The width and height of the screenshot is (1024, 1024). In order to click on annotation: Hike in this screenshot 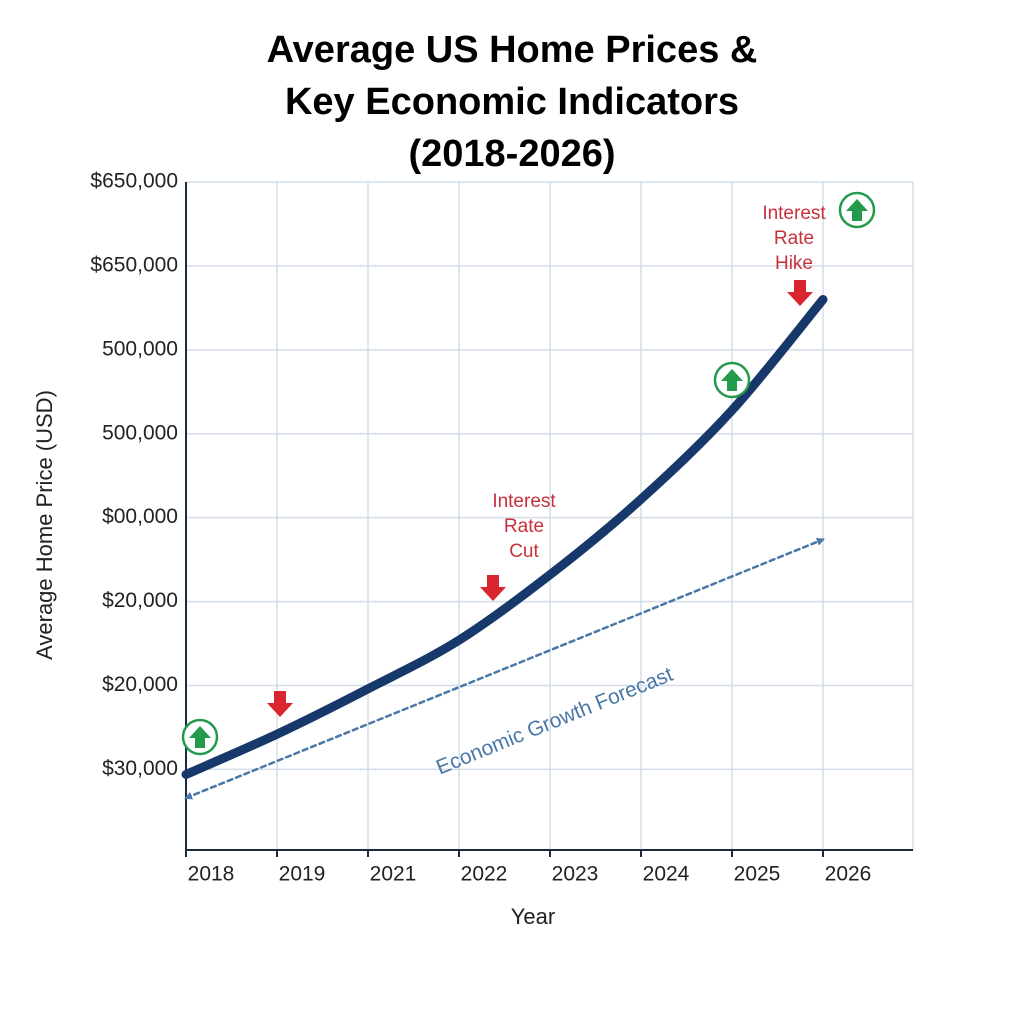, I will do `click(794, 263)`.